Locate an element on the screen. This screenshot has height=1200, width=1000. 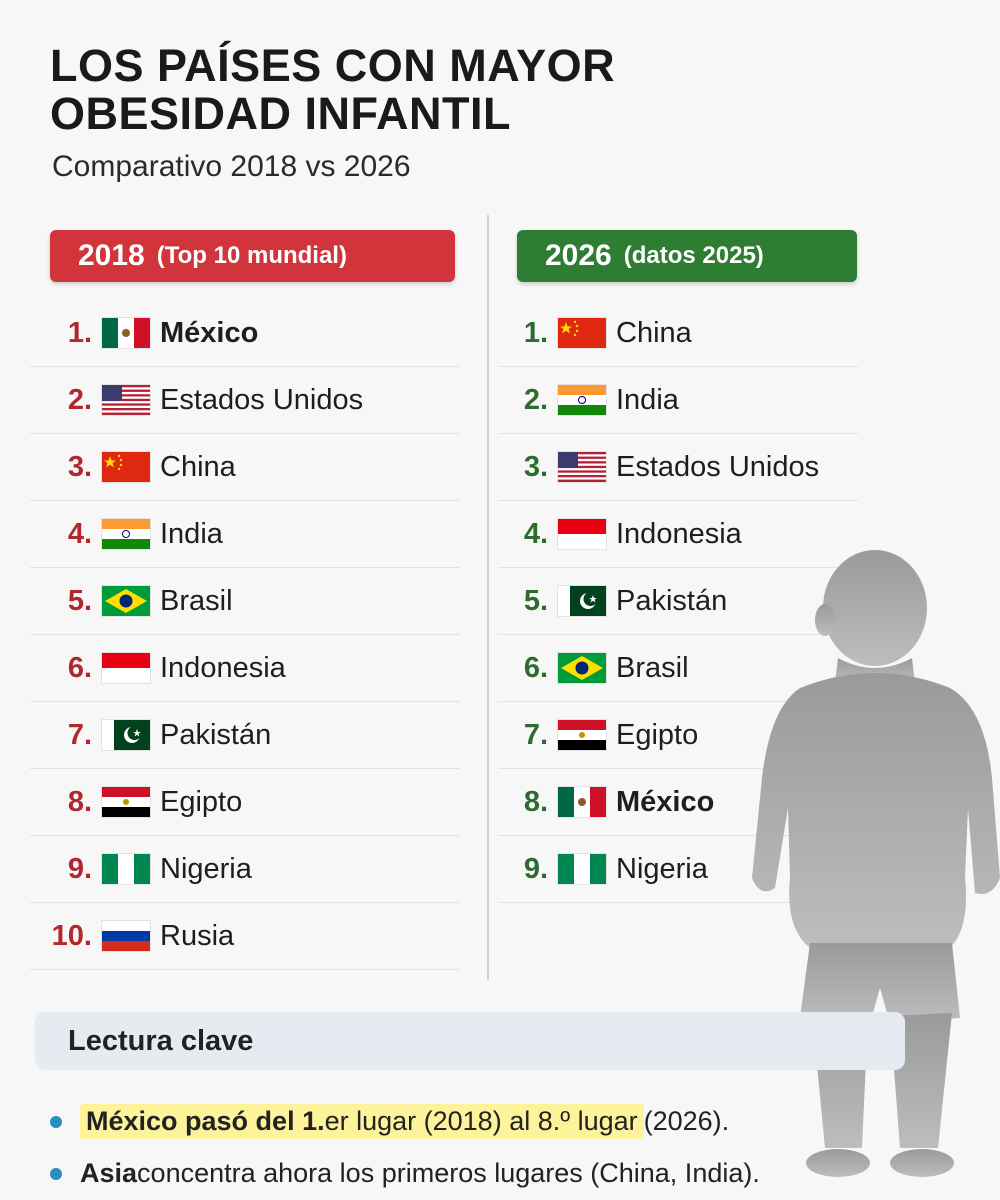
ranking-row: 2. India is located at coordinates (678, 400).